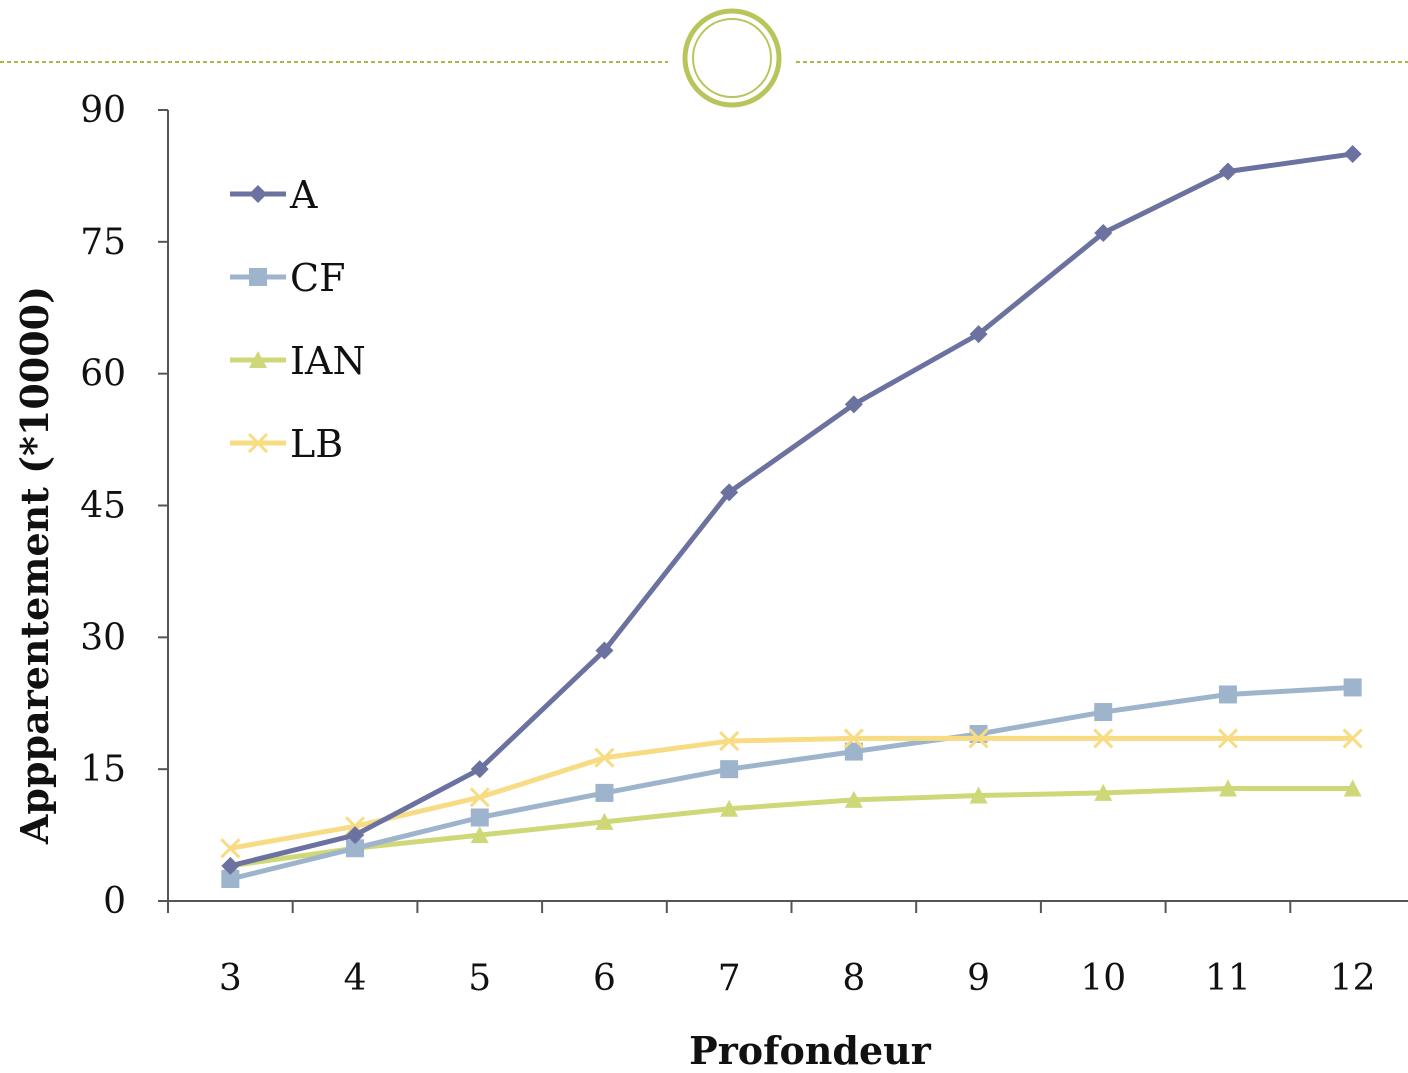  What do you see at coordinates (1228, 978) in the screenshot?
I see `x-tick-label: 11` at bounding box center [1228, 978].